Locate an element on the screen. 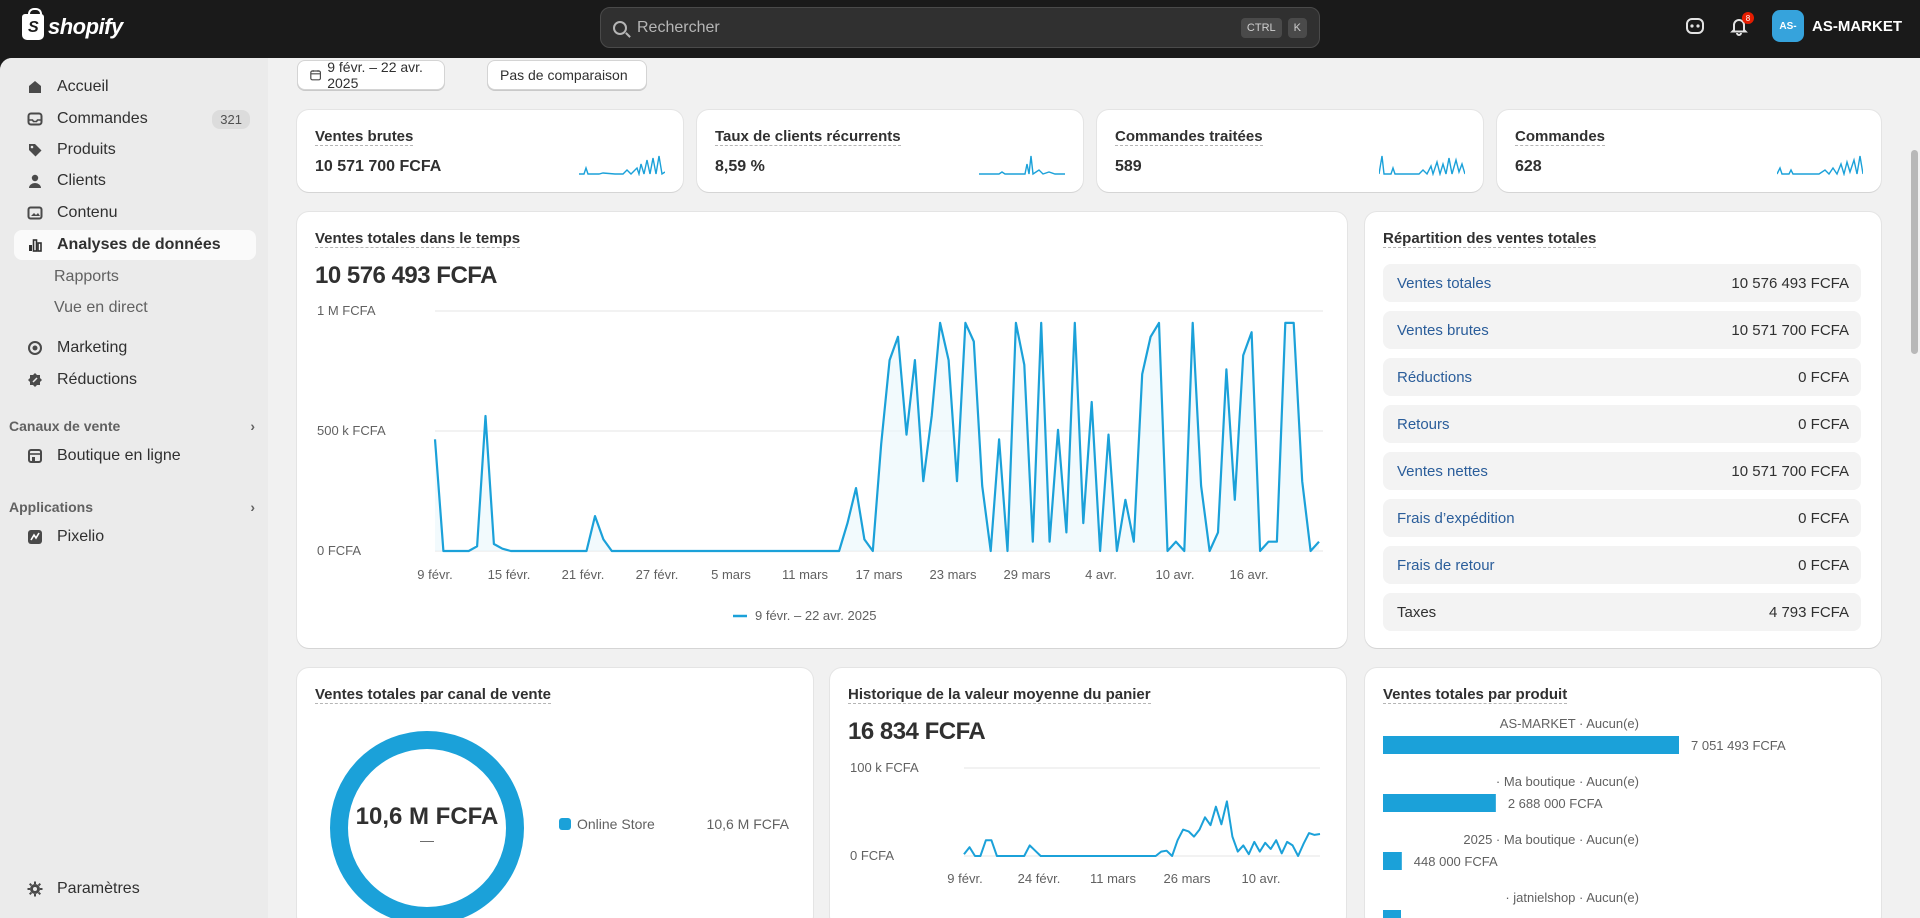  search-bar: CTRL K is located at coordinates (960, 27).